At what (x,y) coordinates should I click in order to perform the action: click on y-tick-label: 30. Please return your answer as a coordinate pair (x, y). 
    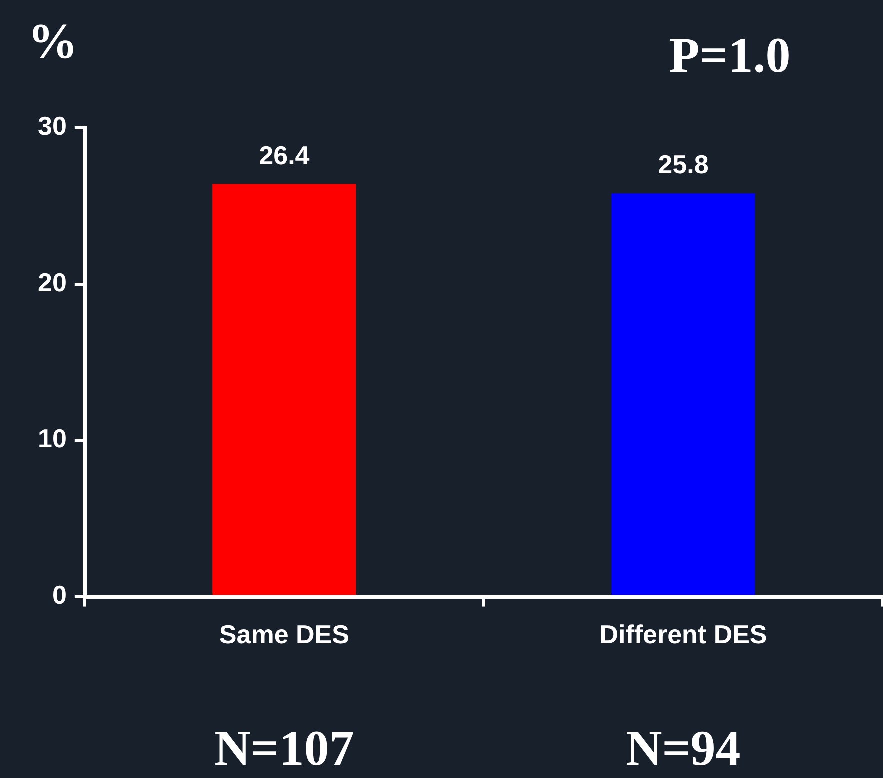
    Looking at the image, I should click on (52, 126).